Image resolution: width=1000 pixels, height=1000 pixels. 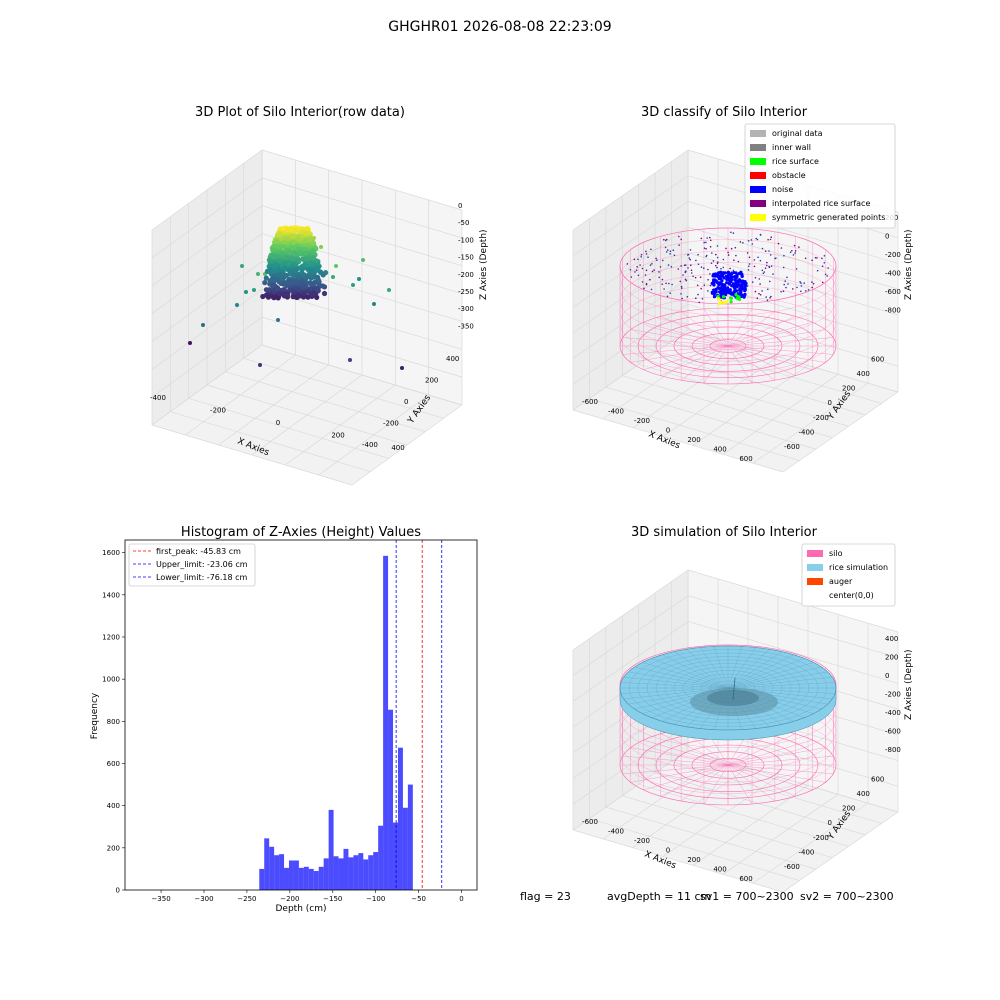 I want to click on y-tick-label: -400, so click(x=807, y=852).